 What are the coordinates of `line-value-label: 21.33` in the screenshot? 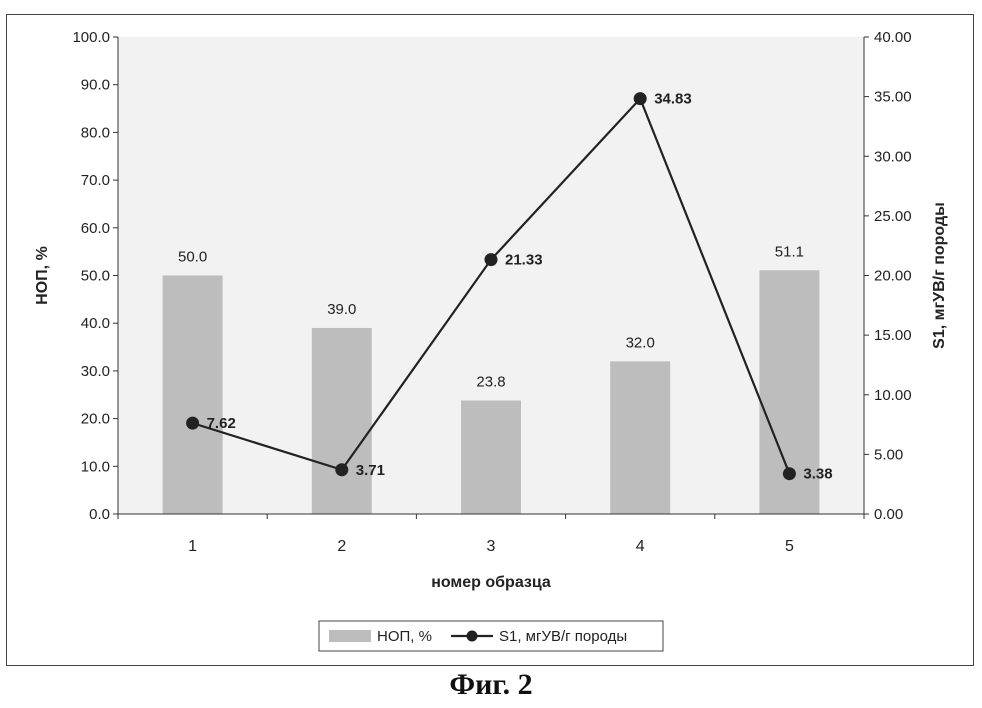 It's located at (524, 260).